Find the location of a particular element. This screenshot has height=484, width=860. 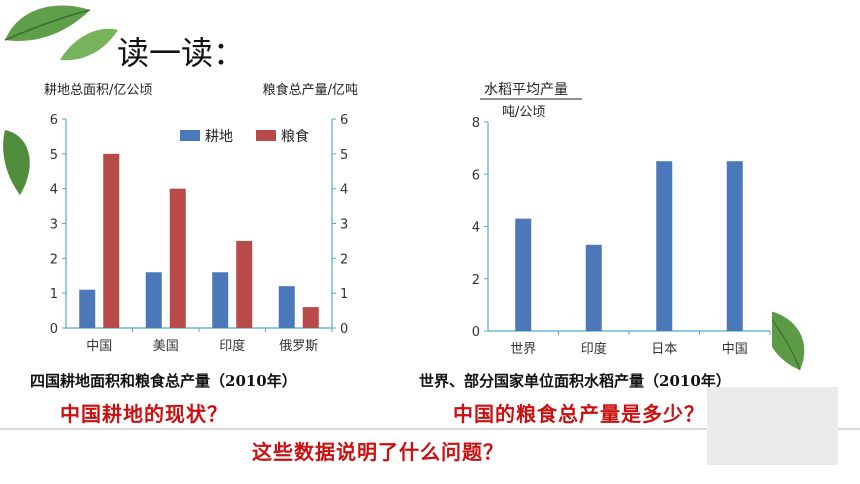

chart-2-xtick-label: 印度 is located at coordinates (594, 349).